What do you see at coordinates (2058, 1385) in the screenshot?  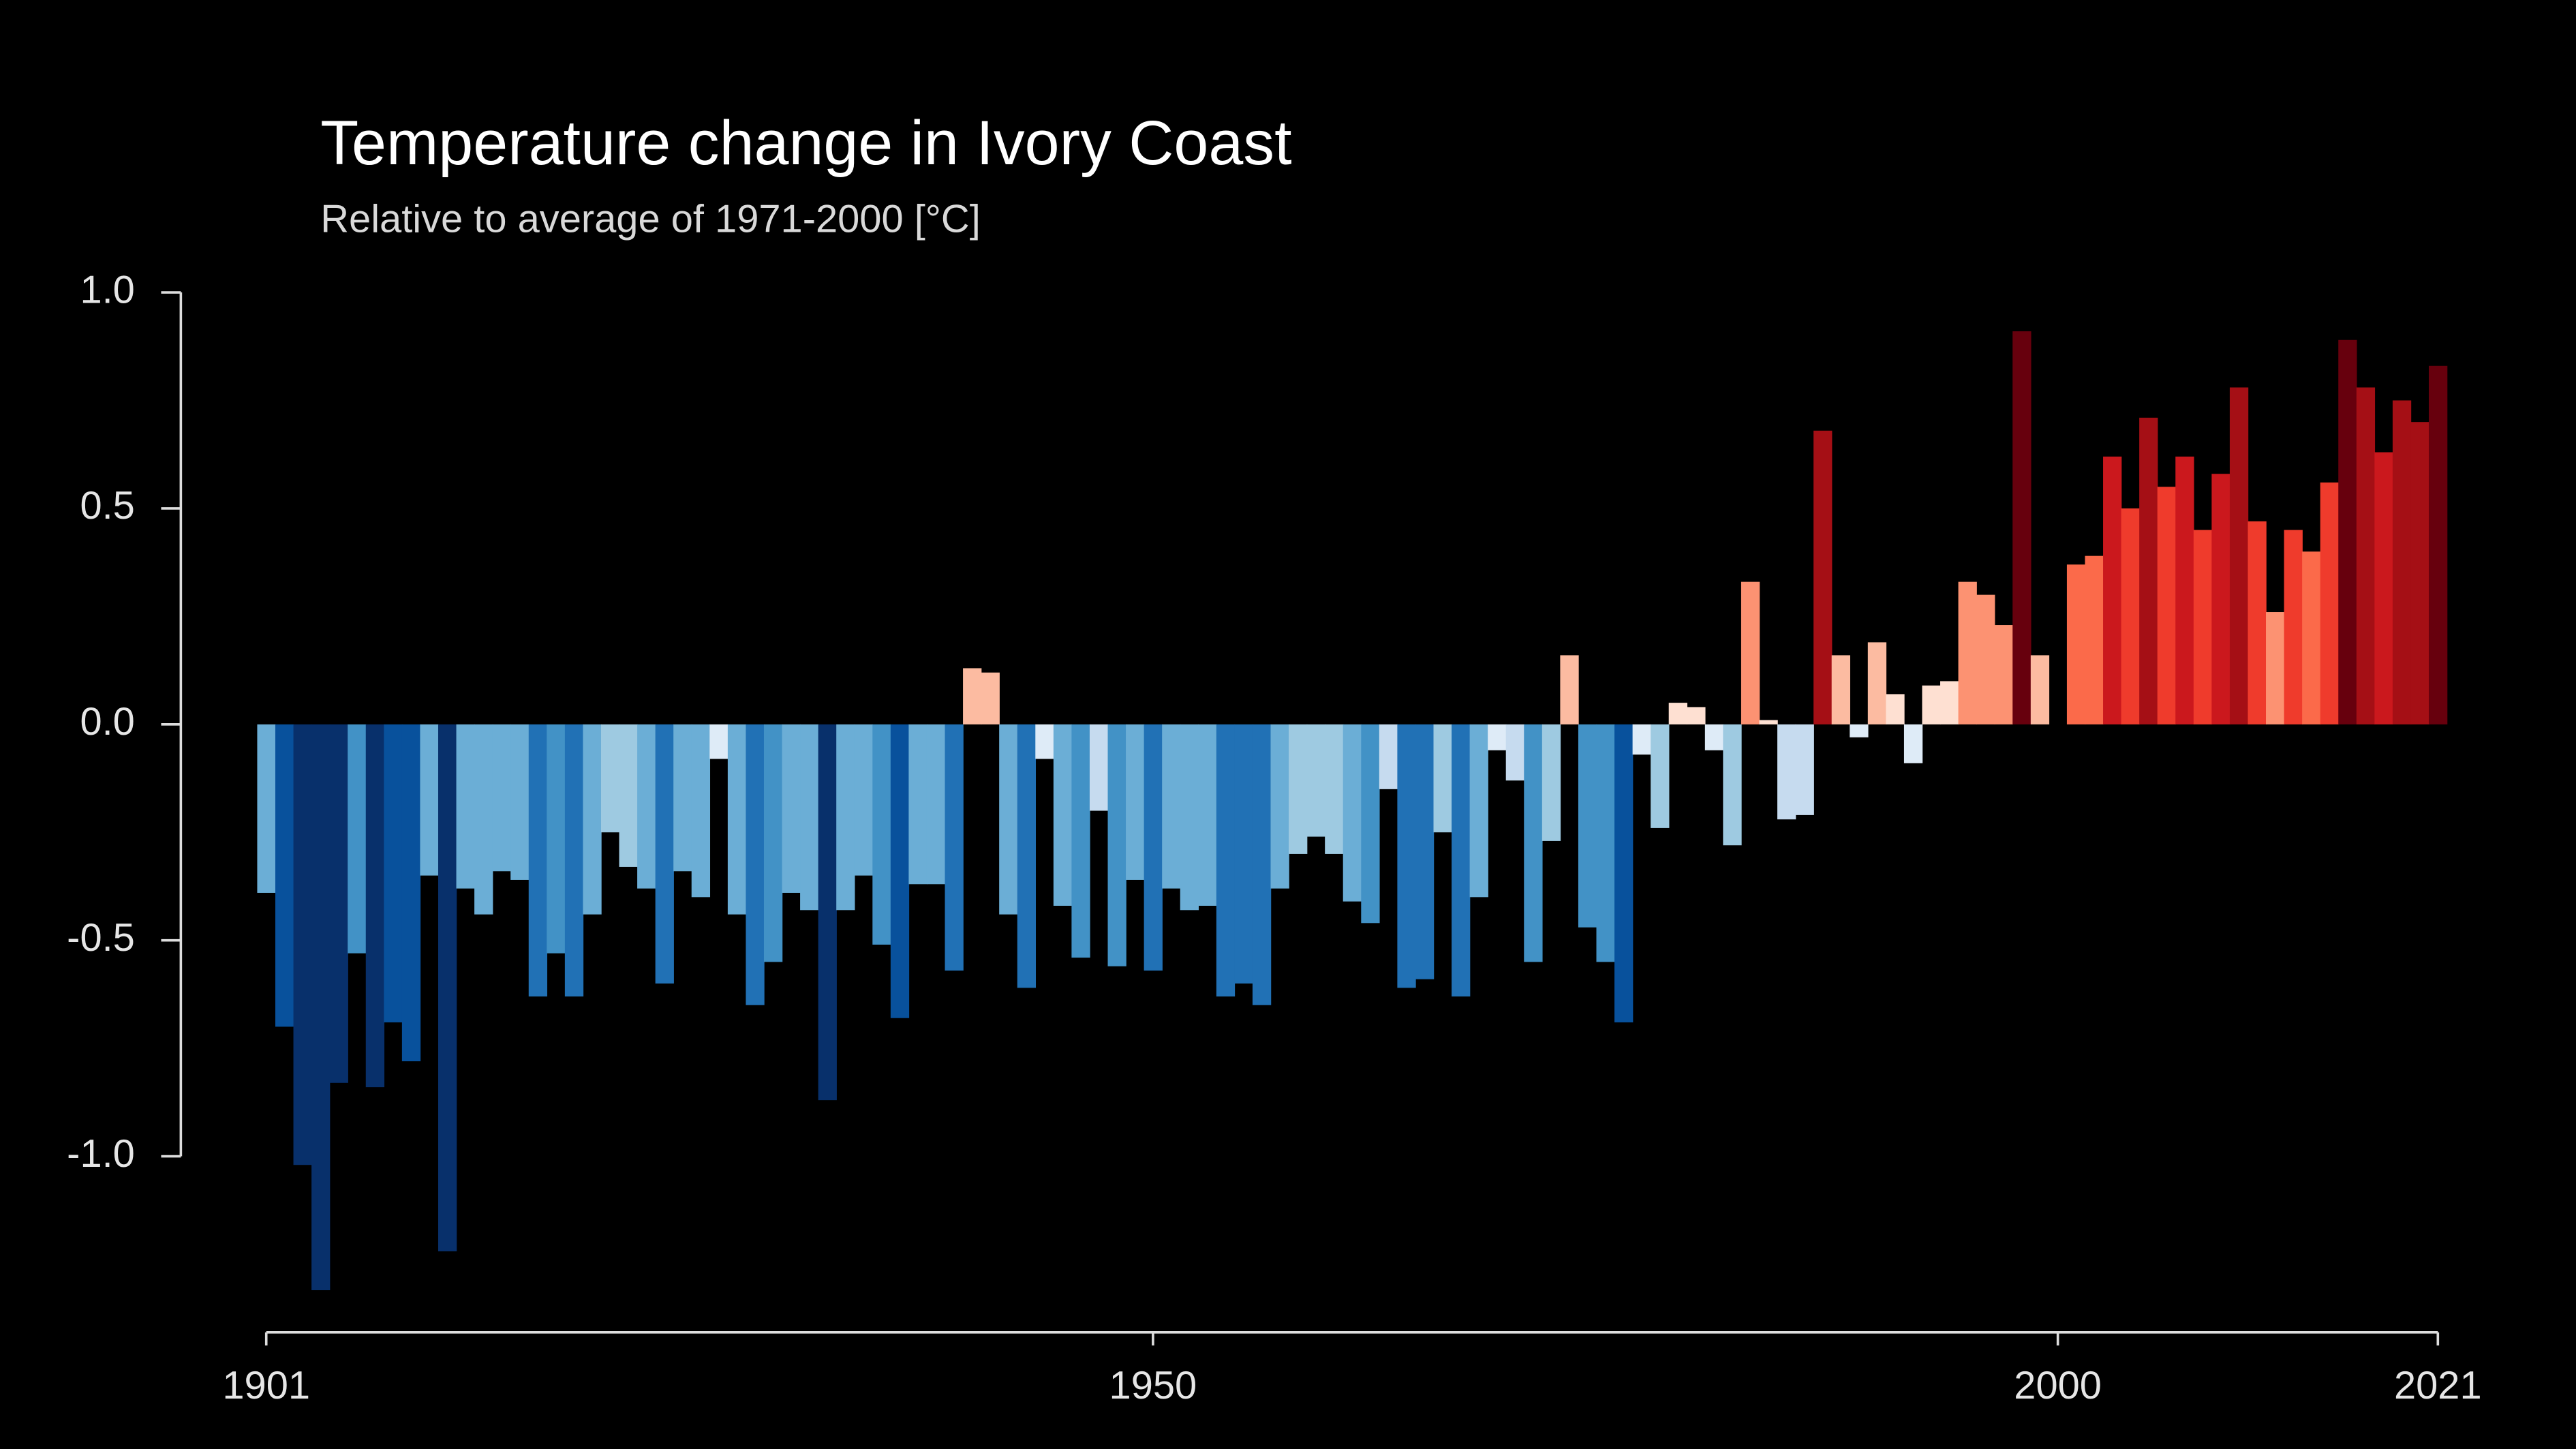 I see `x-tick-label: 2000` at bounding box center [2058, 1385].